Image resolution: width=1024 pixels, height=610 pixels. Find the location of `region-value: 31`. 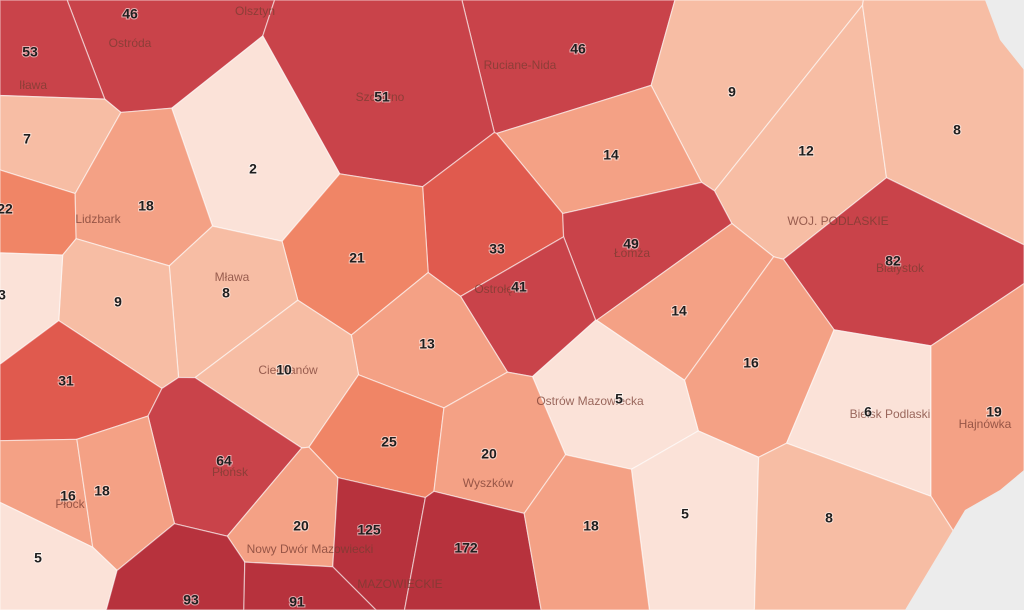

region-value: 31 is located at coordinates (66, 381).